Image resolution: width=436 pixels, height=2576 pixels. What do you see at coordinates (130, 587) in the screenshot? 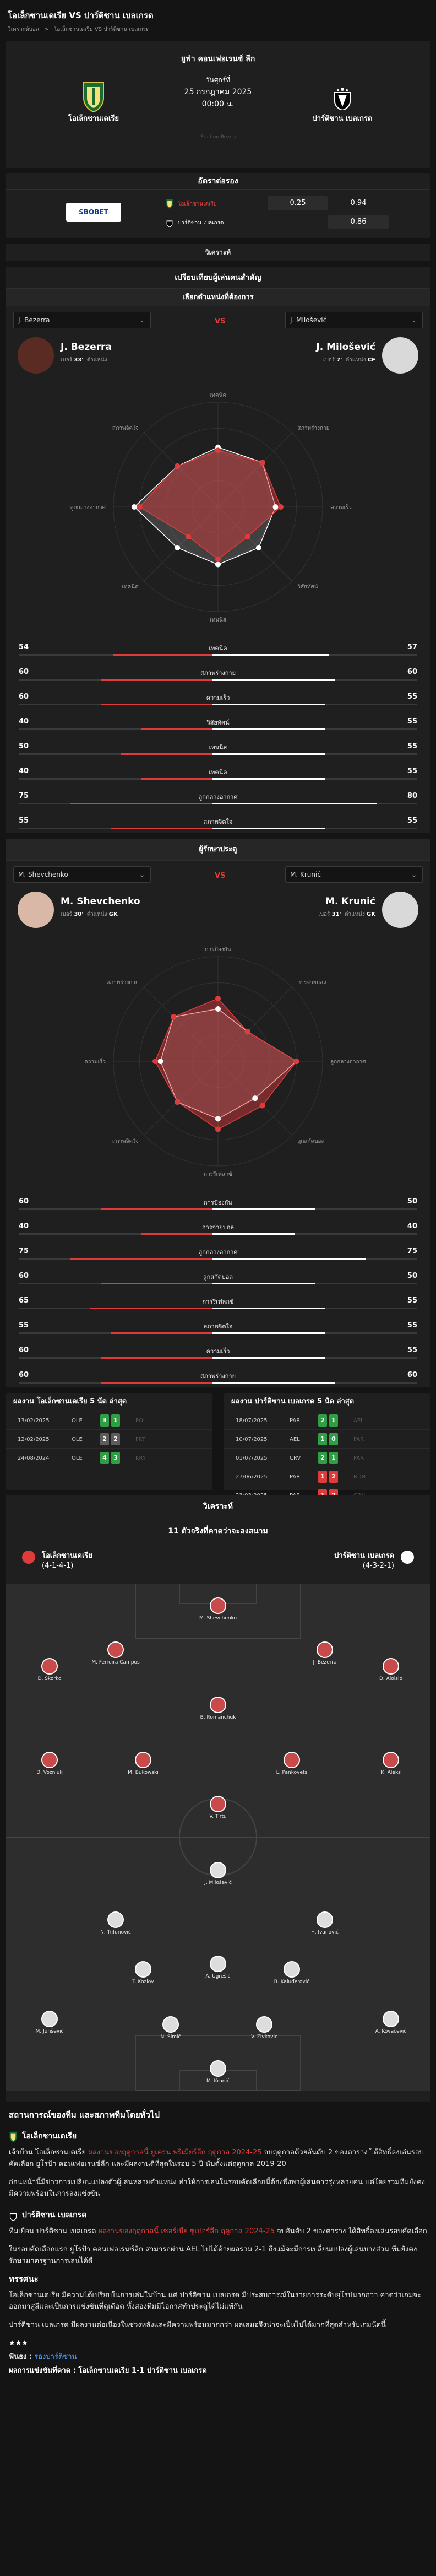
I see `radar-axis-label: เทคนิค` at bounding box center [130, 587].